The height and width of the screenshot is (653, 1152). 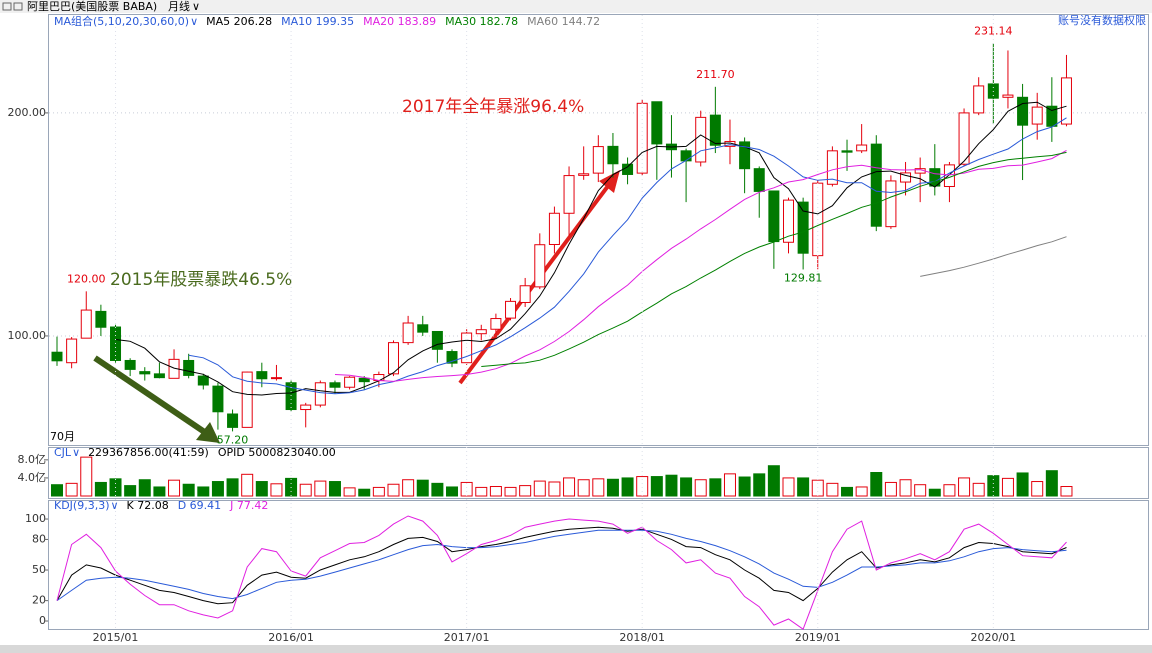 I want to click on high-label: 211.70, so click(x=715, y=74).